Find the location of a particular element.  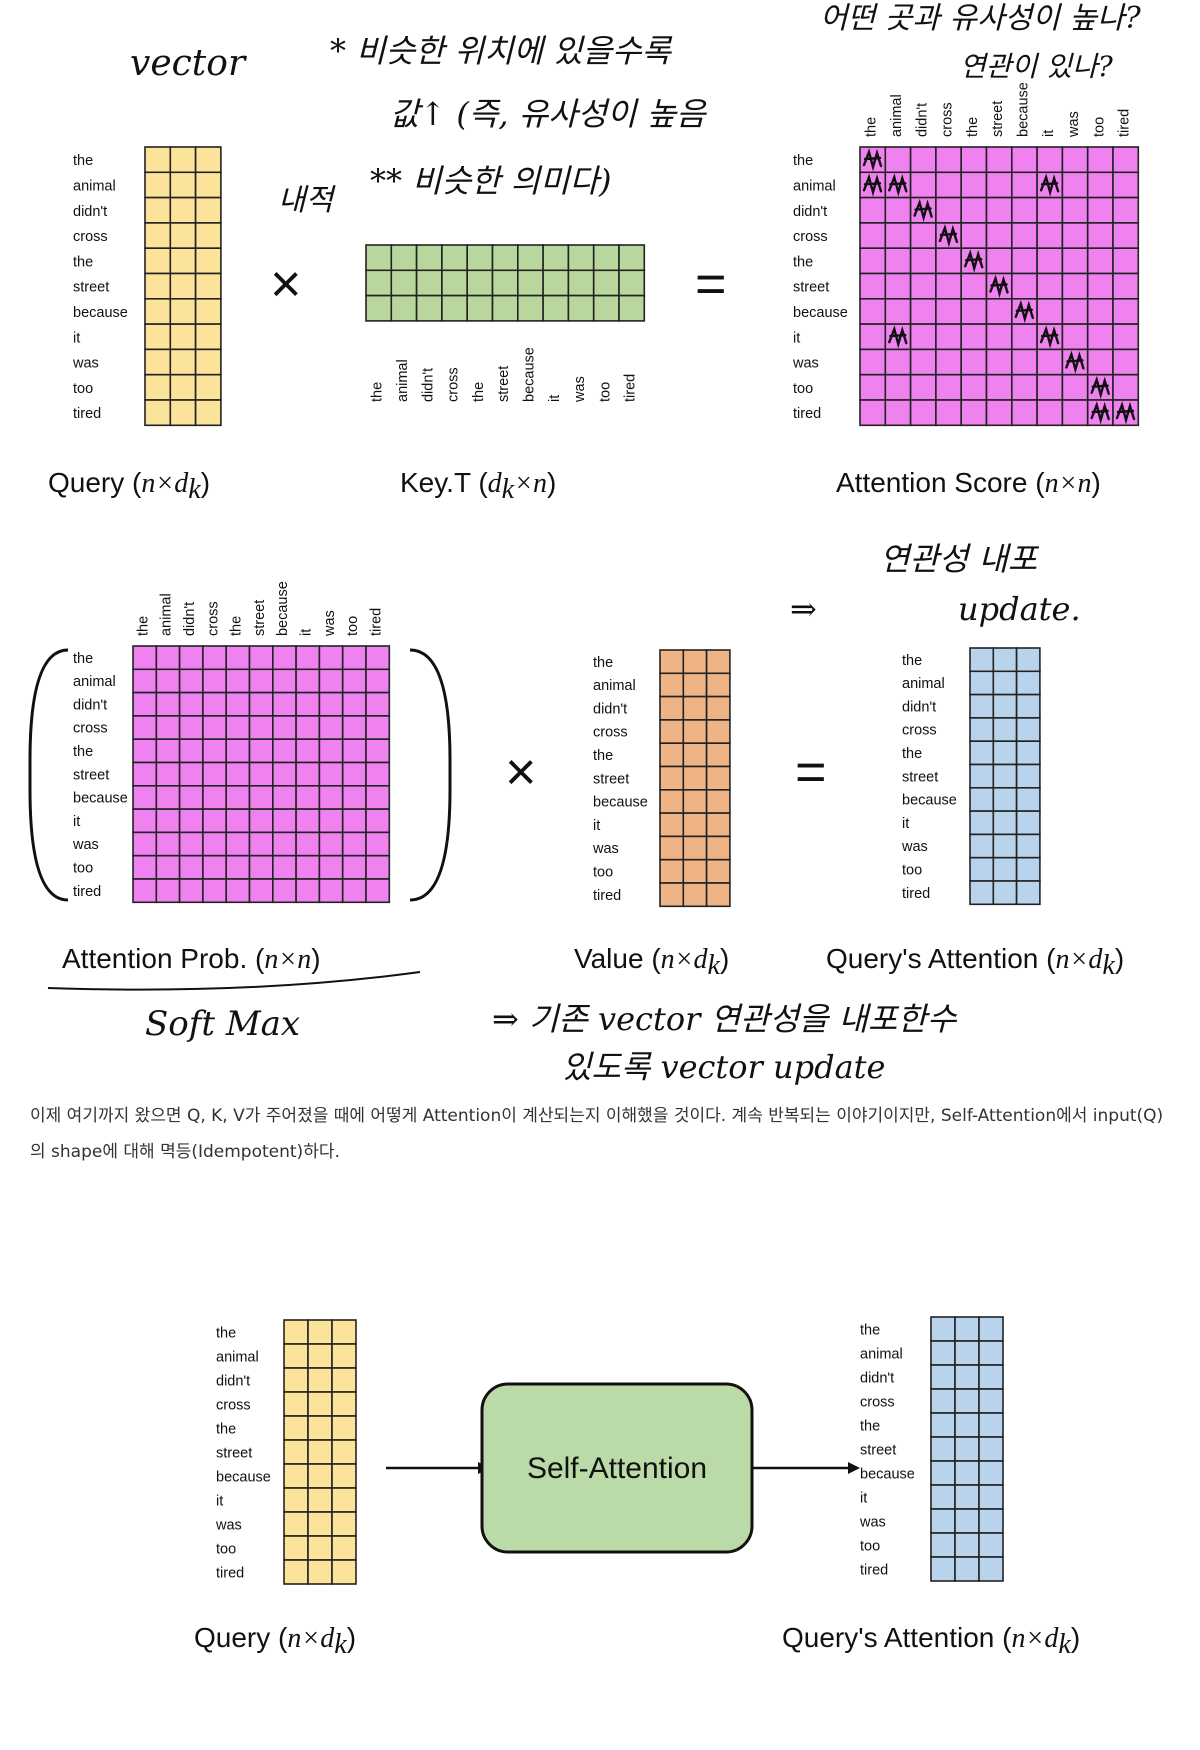

token-label: cross is located at coordinates (948, 119).